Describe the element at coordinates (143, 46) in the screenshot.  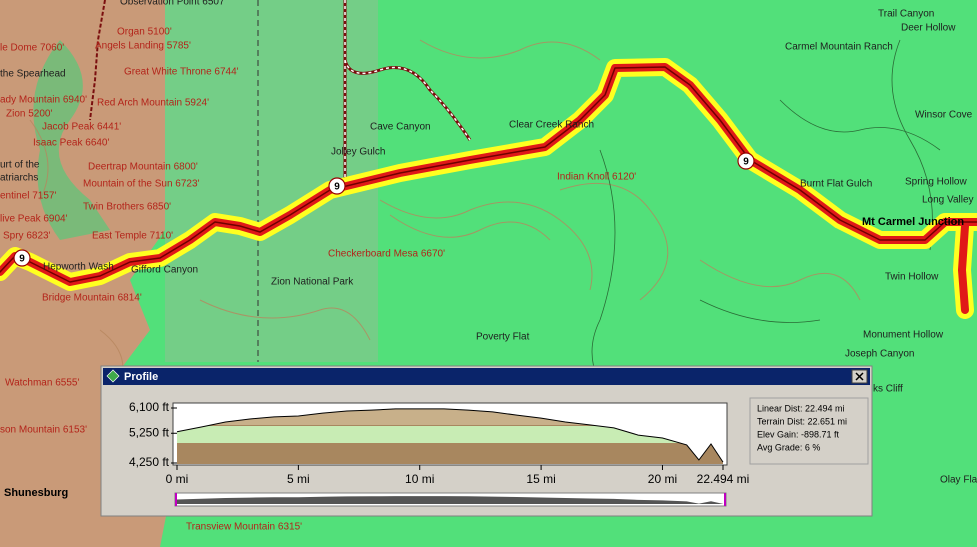
I see `place-label: Angels Landing 5785'` at that location.